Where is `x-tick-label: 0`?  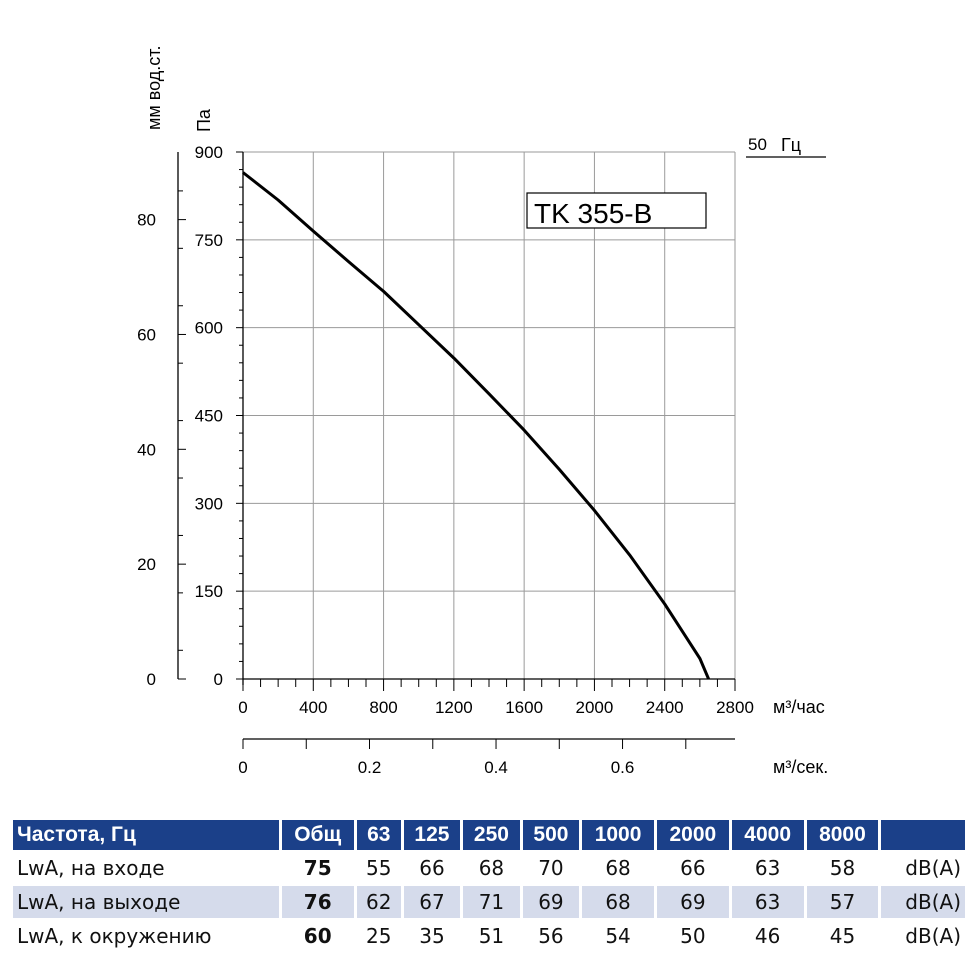
x-tick-label: 0 is located at coordinates (242, 707).